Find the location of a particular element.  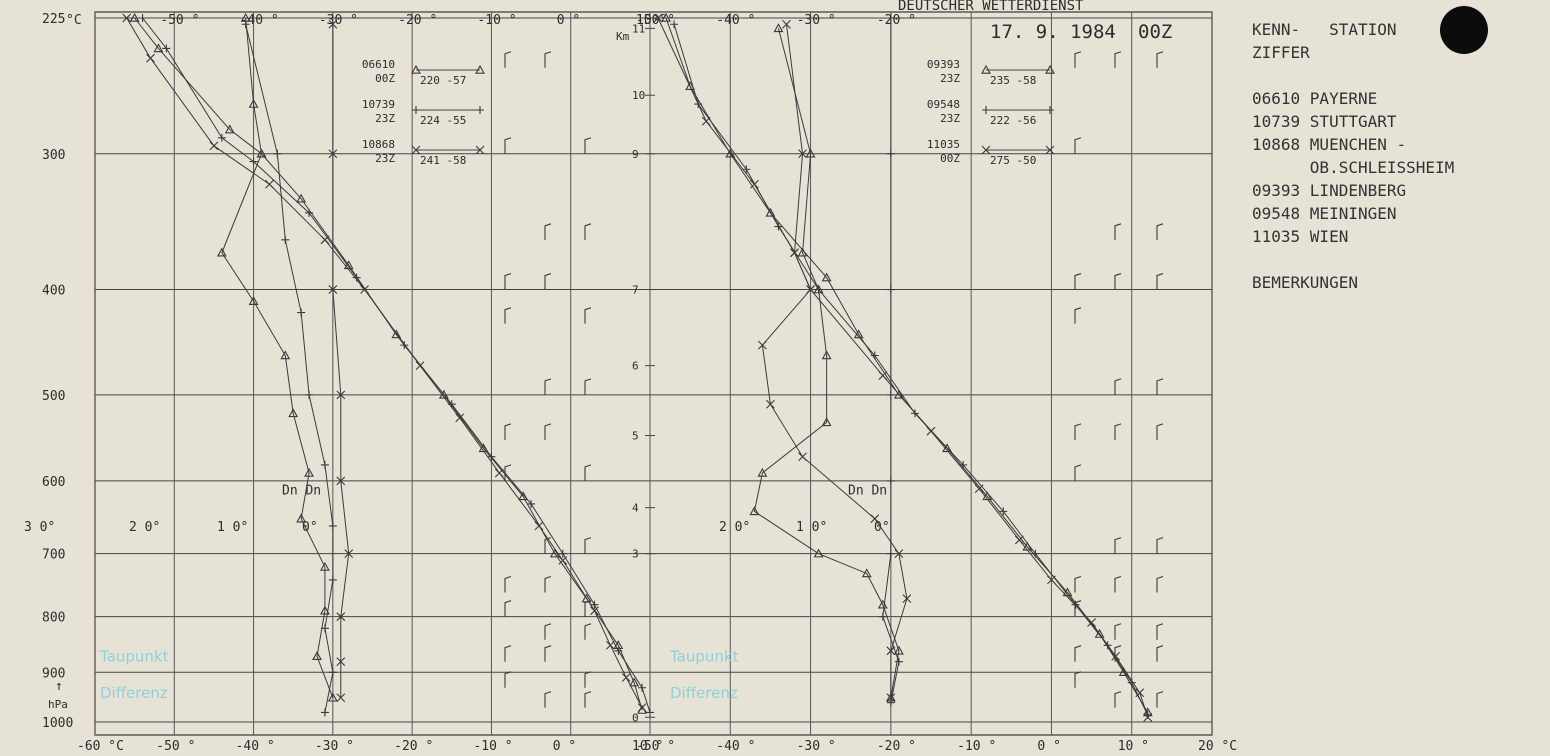

station-entry: 10739 STUTTGART is located at coordinates (1324, 121).